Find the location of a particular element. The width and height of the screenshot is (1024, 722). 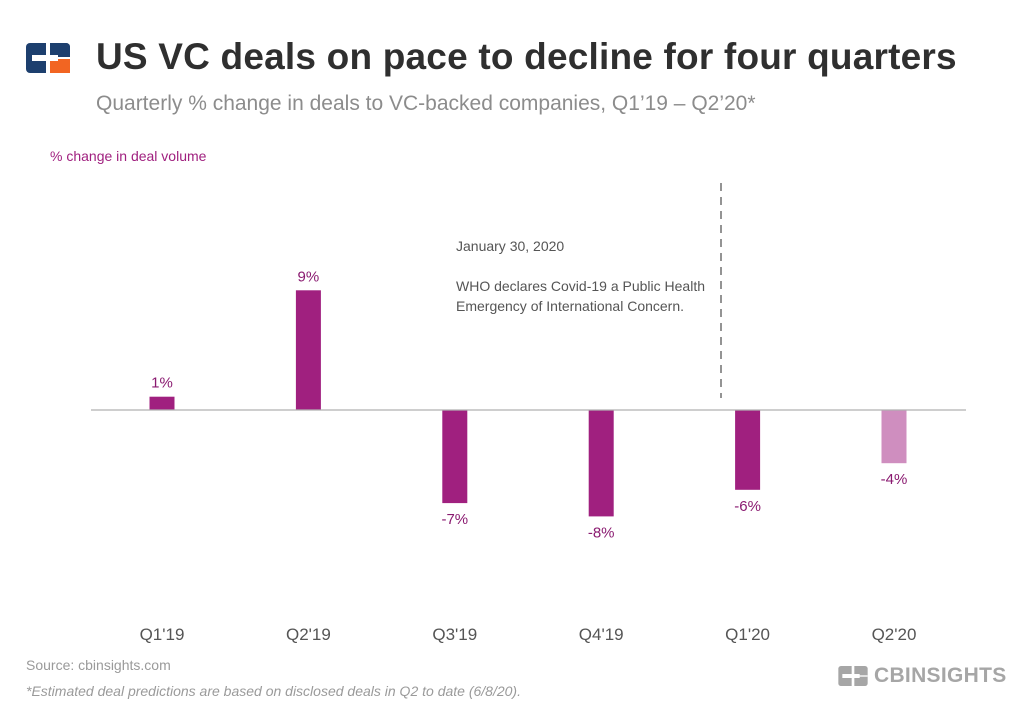

bar-q119 is located at coordinates (162, 403).